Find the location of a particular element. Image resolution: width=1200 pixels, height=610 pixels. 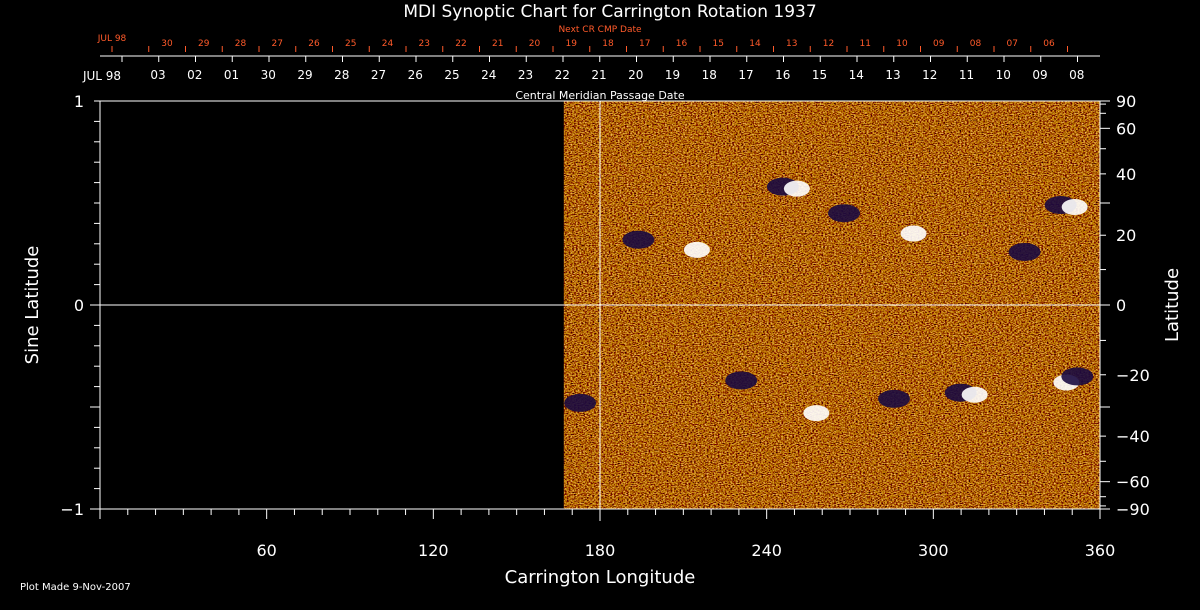

cmp-axis-title: Central Meridian Passage Date is located at coordinates (599, 95).